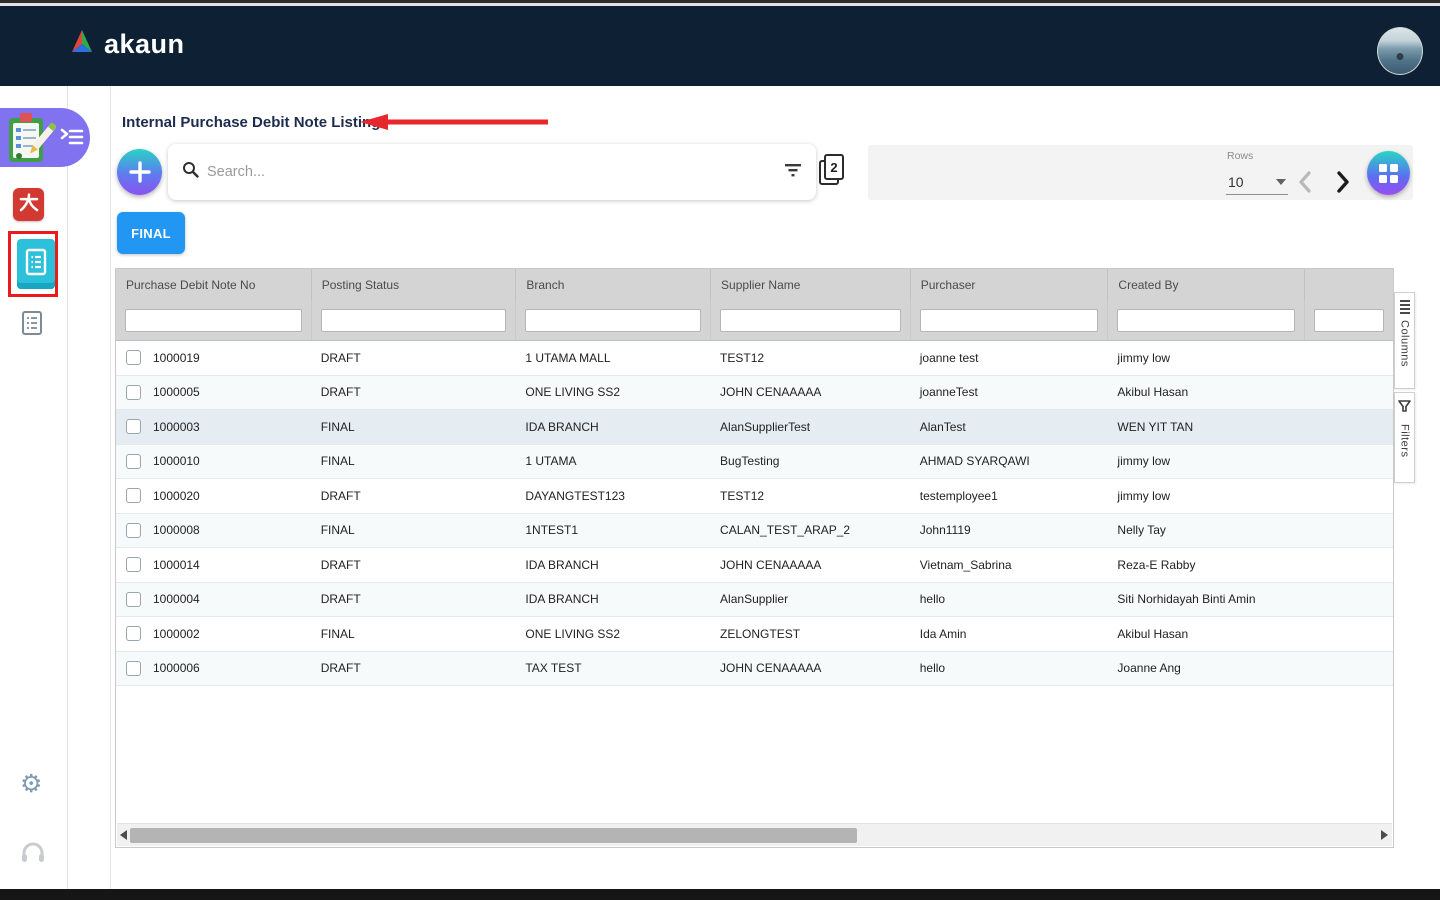 The height and width of the screenshot is (900, 1440). I want to click on cell-value: 1000019, so click(176, 357).